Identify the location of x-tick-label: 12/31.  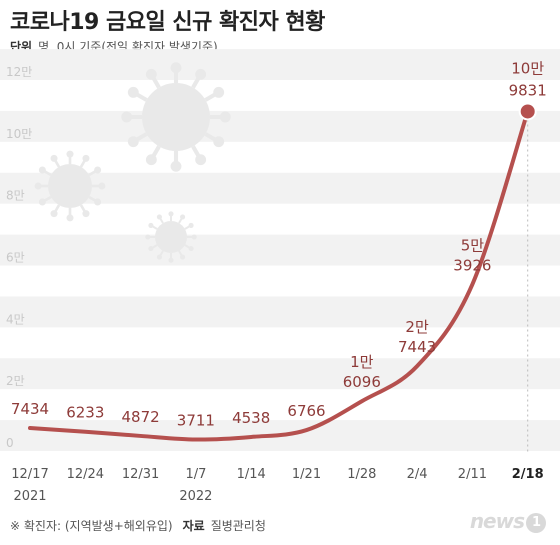
(140, 474).